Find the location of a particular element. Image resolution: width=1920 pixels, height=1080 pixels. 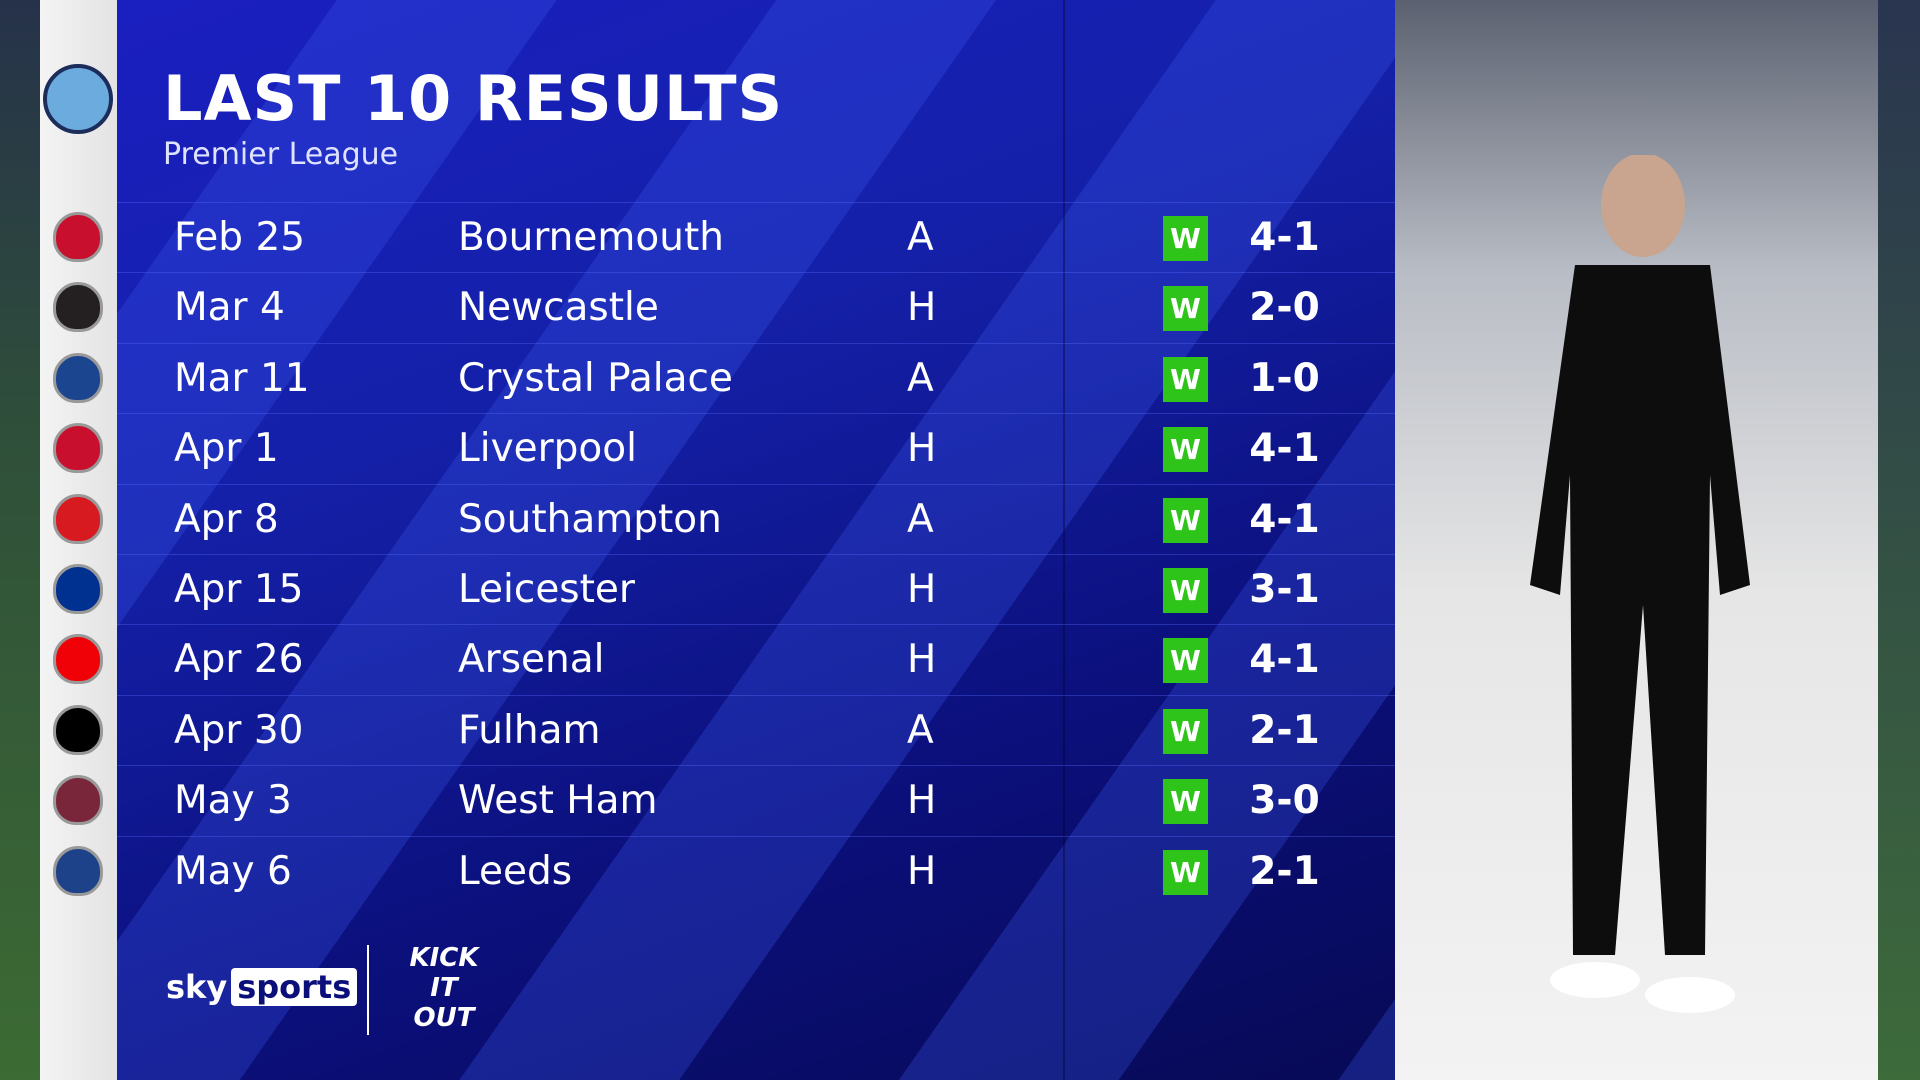

match-date: Mar 4 is located at coordinates (229, 308).